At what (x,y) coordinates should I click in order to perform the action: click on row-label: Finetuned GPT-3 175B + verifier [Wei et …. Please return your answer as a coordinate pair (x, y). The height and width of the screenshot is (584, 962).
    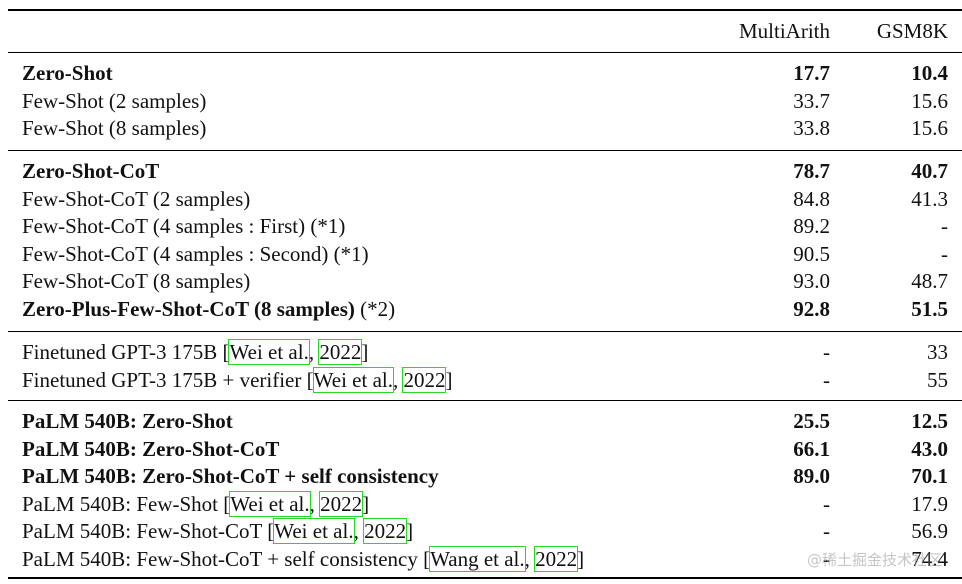
    Looking at the image, I should click on (237, 380).